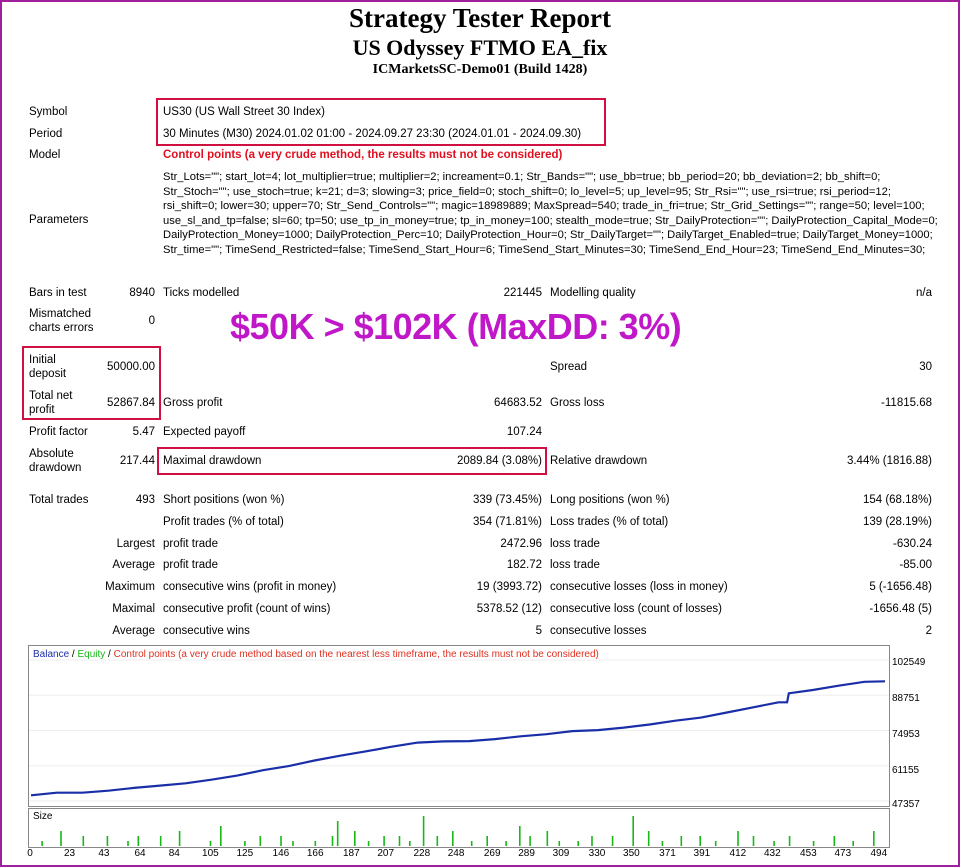 The height and width of the screenshot is (867, 960). Describe the element at coordinates (51, 454) in the screenshot. I see `abs-dd-label-line1: Absolute` at that location.